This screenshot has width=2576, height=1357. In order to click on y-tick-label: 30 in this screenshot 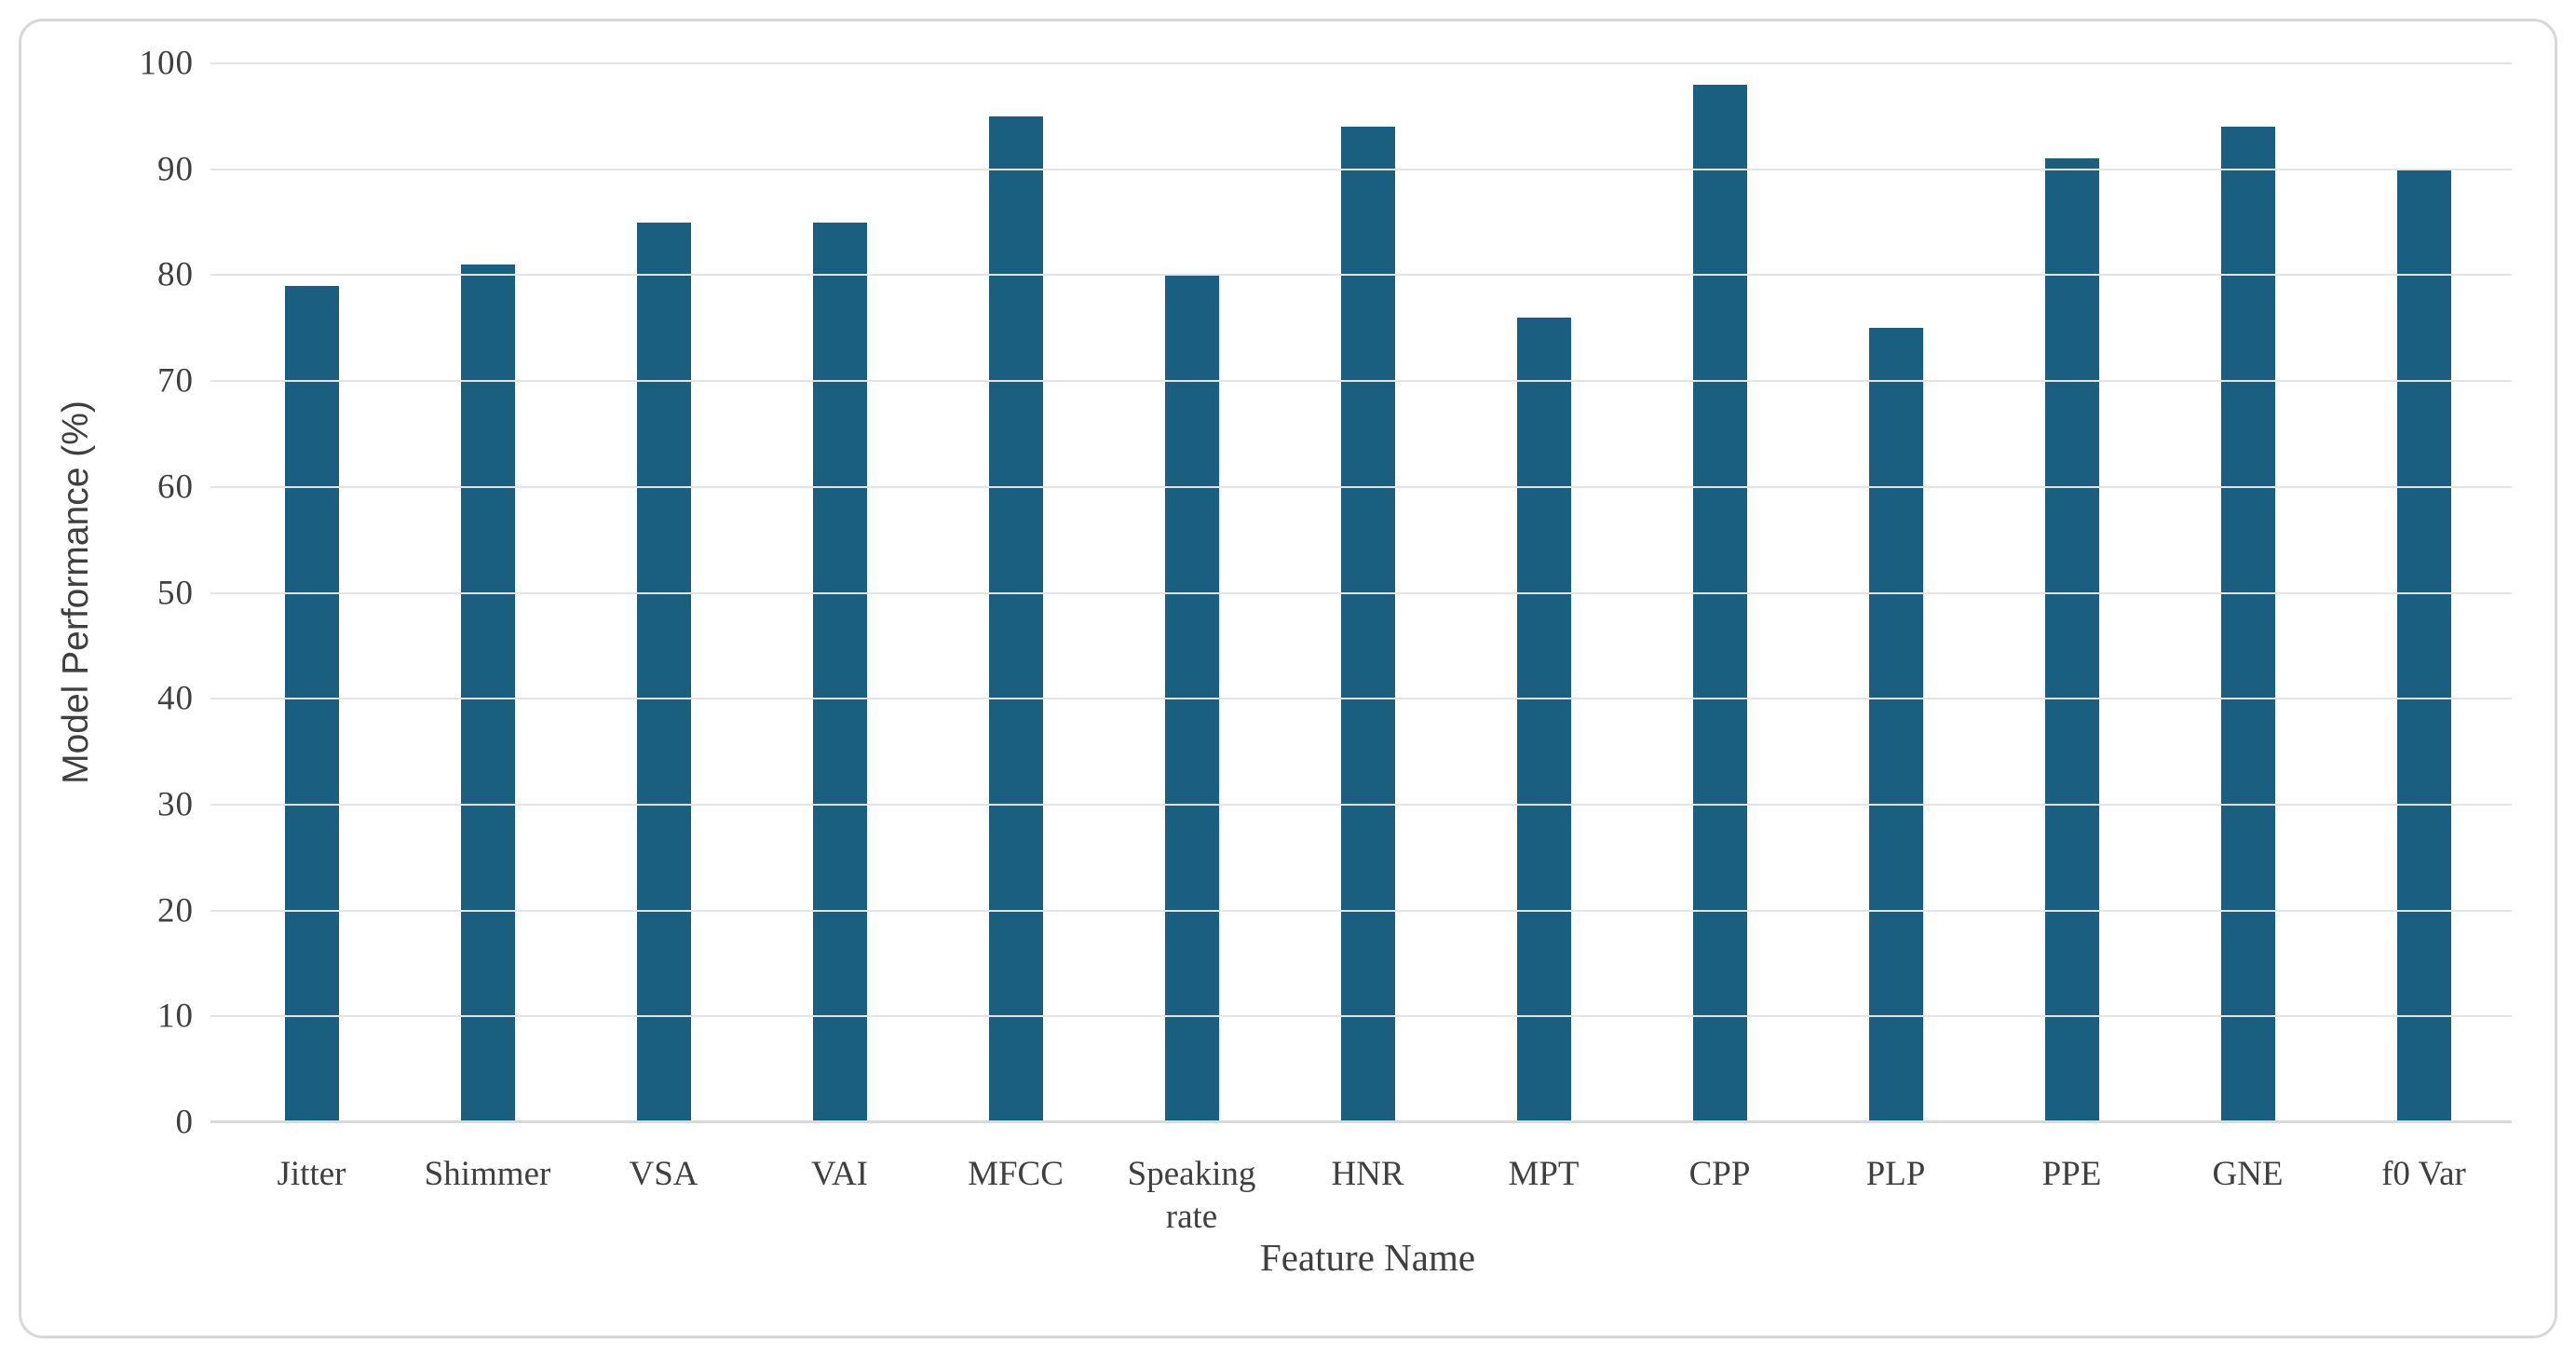, I will do `click(175, 804)`.